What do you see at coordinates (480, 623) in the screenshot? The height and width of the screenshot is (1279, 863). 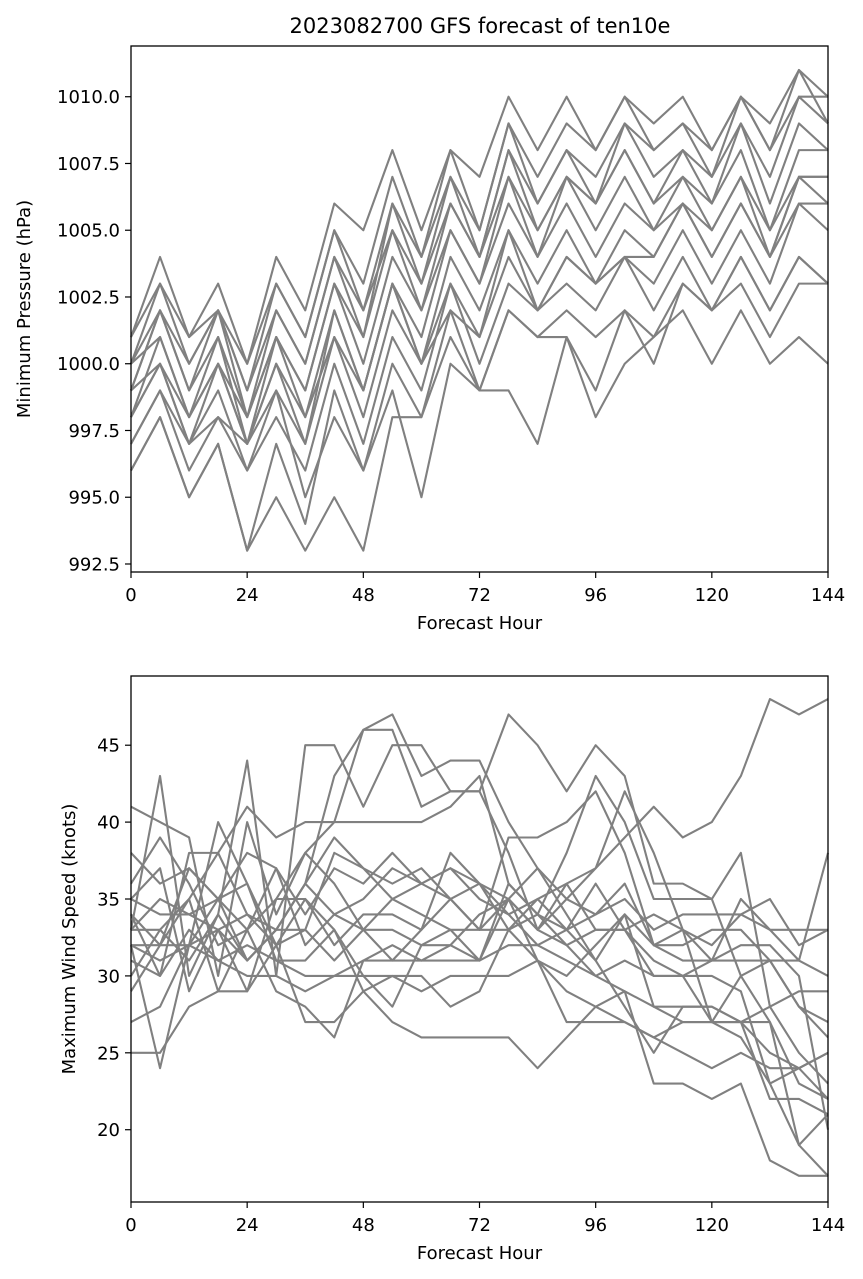 I see `pressure-x-axis-label: Forecast Hour` at bounding box center [480, 623].